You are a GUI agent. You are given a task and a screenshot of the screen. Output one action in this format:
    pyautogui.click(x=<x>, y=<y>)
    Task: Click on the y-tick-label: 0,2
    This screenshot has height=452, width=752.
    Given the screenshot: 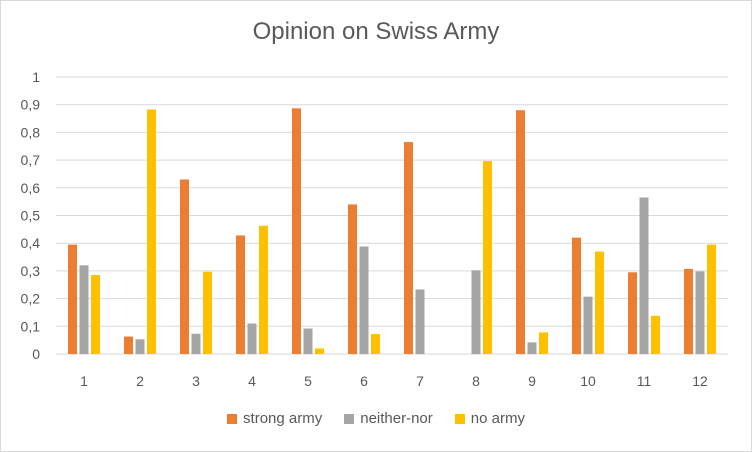 What is the action you would take?
    pyautogui.click(x=31, y=299)
    